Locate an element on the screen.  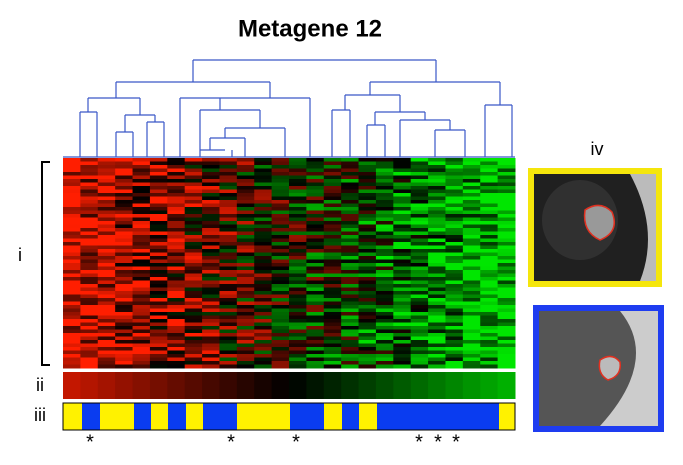
class-segment is located at coordinates (194, 416).